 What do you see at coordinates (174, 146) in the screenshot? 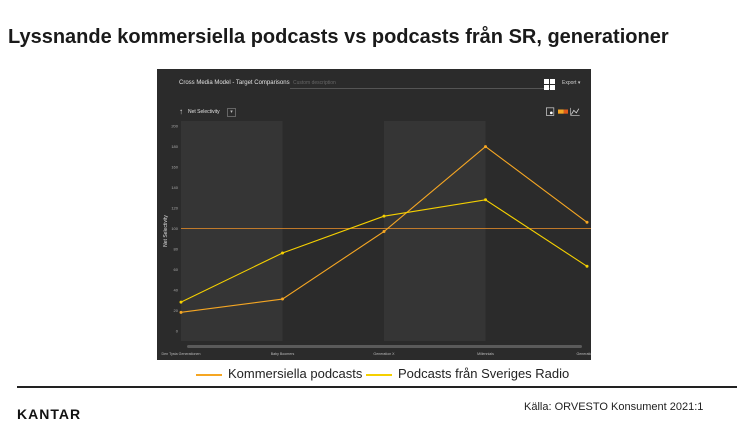
I see `y-tick-label: 180` at bounding box center [174, 146].